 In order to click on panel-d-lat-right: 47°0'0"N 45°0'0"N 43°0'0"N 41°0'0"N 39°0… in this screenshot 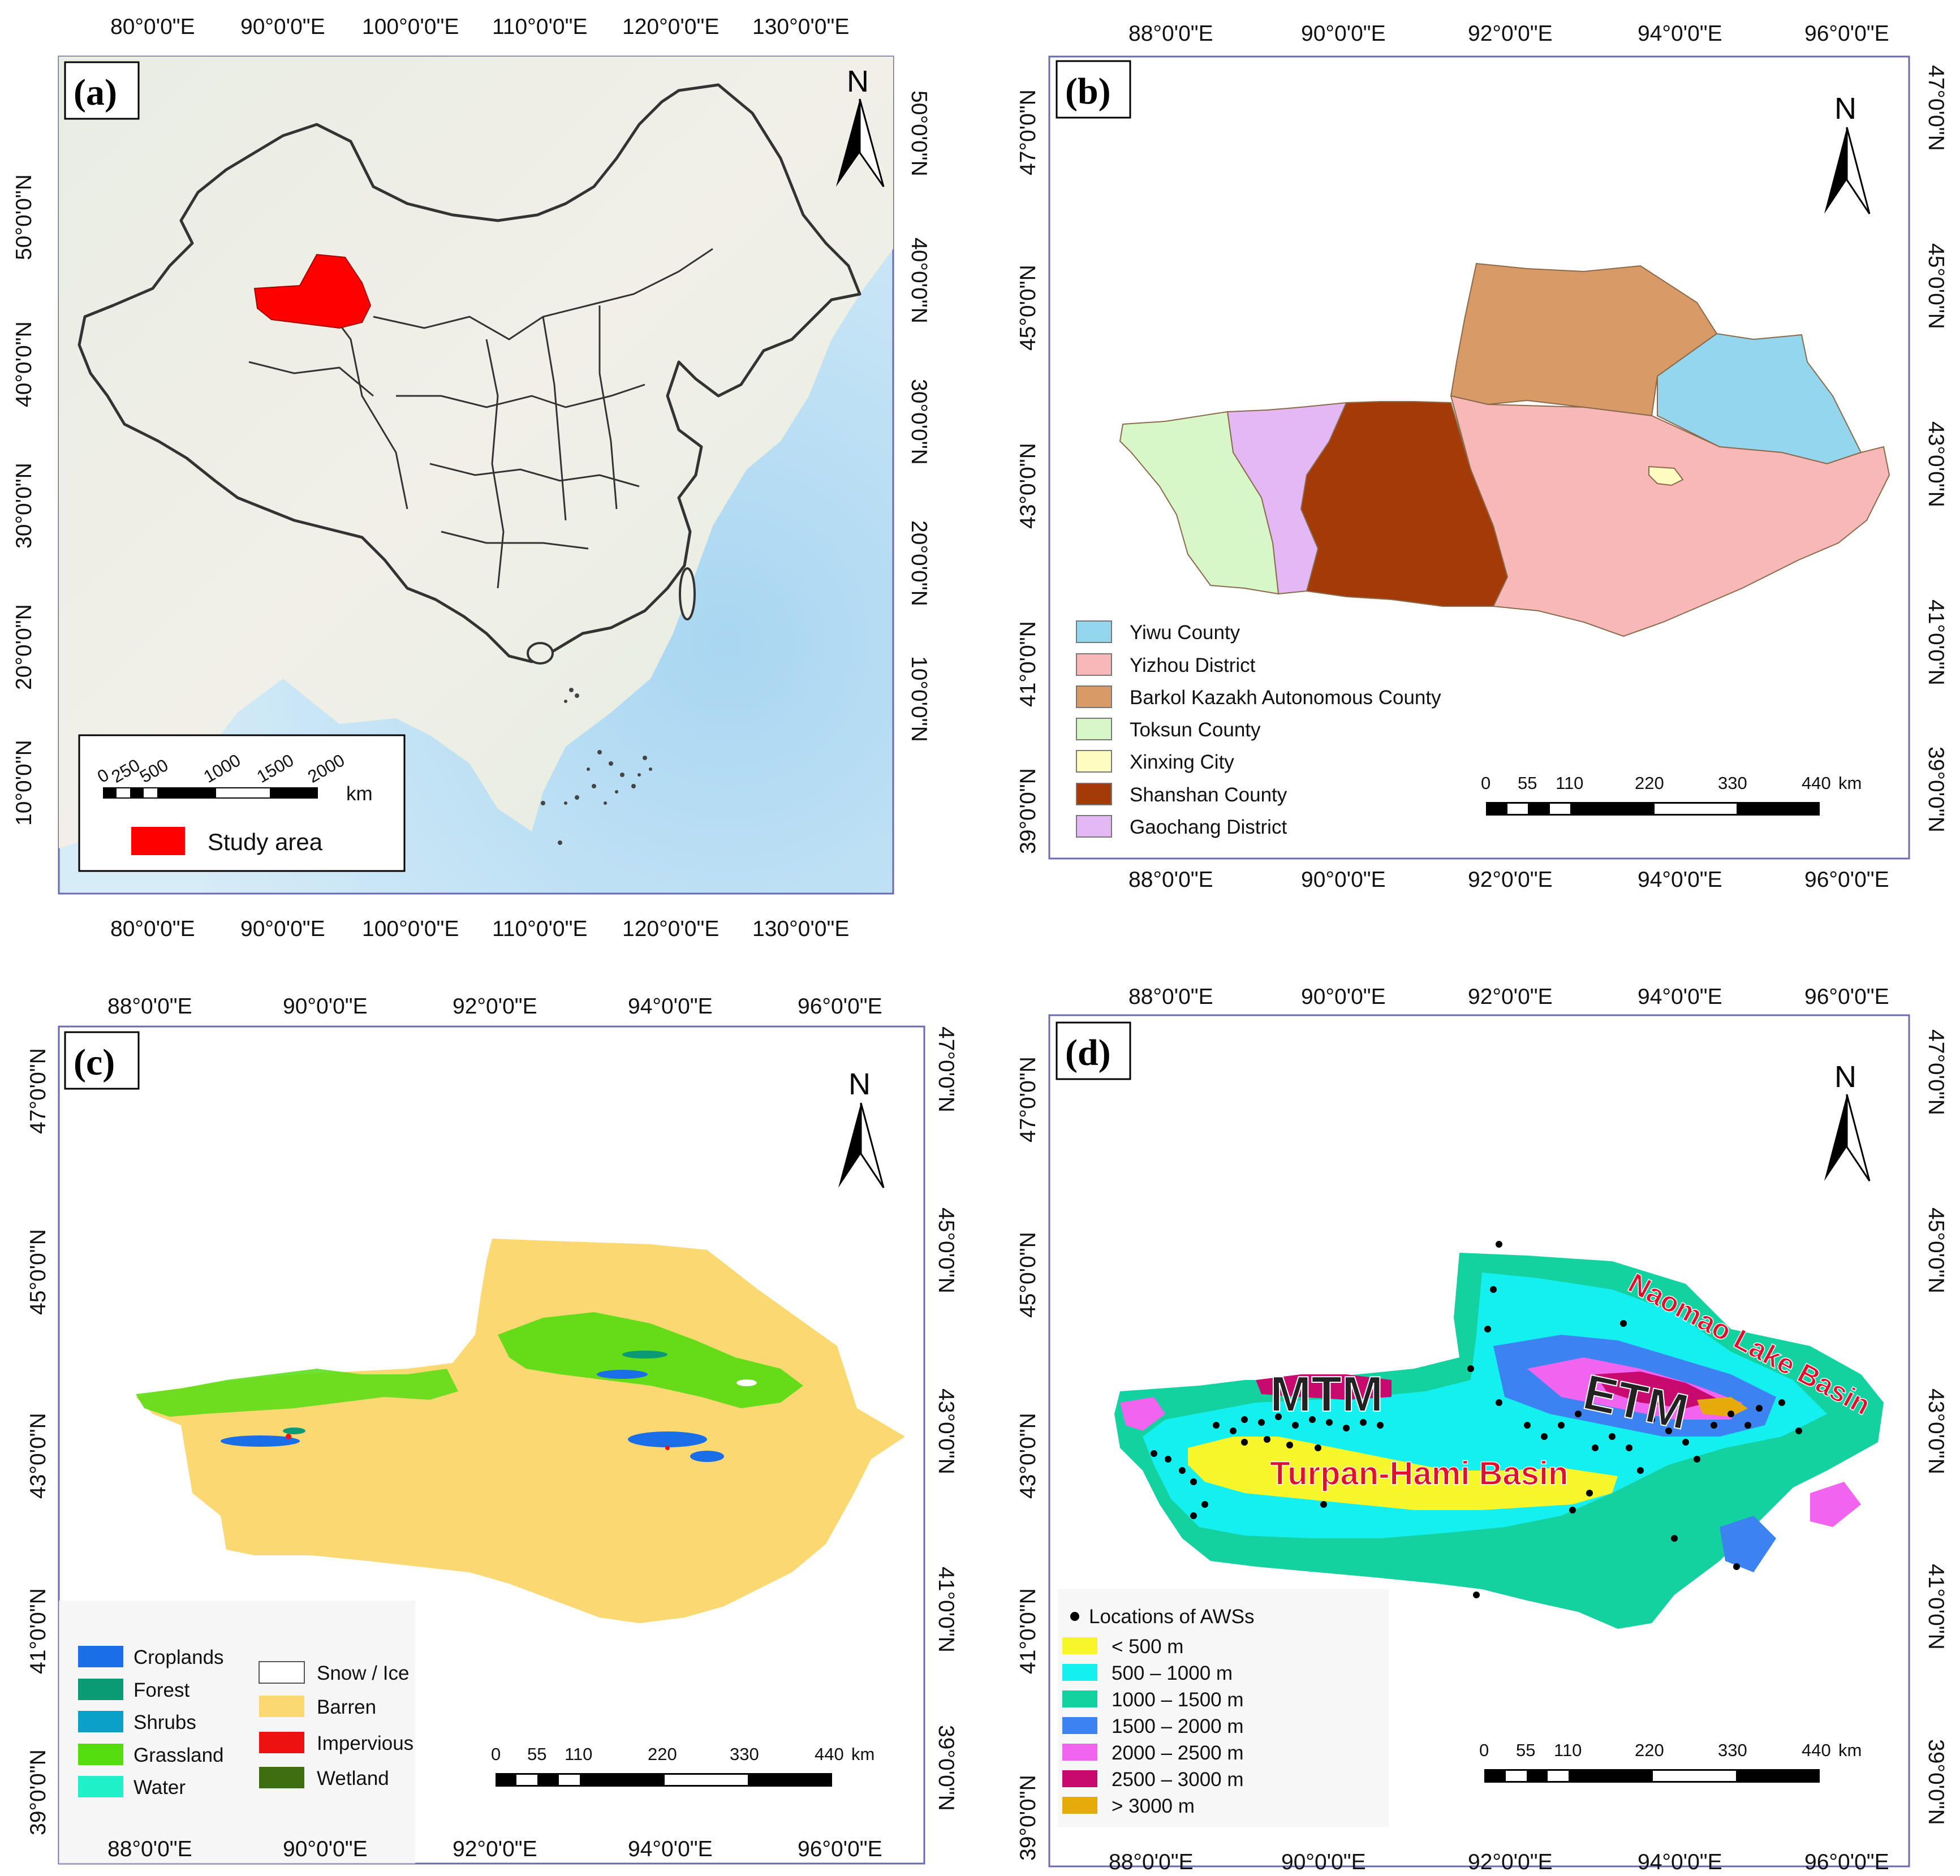, I will do `click(1936, 1427)`.